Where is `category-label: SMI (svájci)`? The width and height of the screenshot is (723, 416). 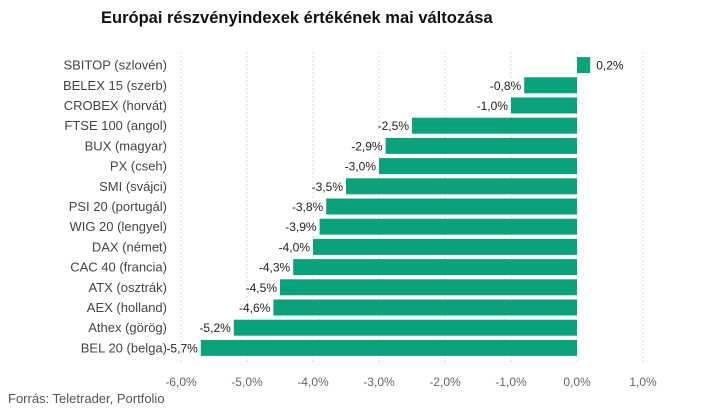
category-label: SMI (svájci) is located at coordinates (133, 186).